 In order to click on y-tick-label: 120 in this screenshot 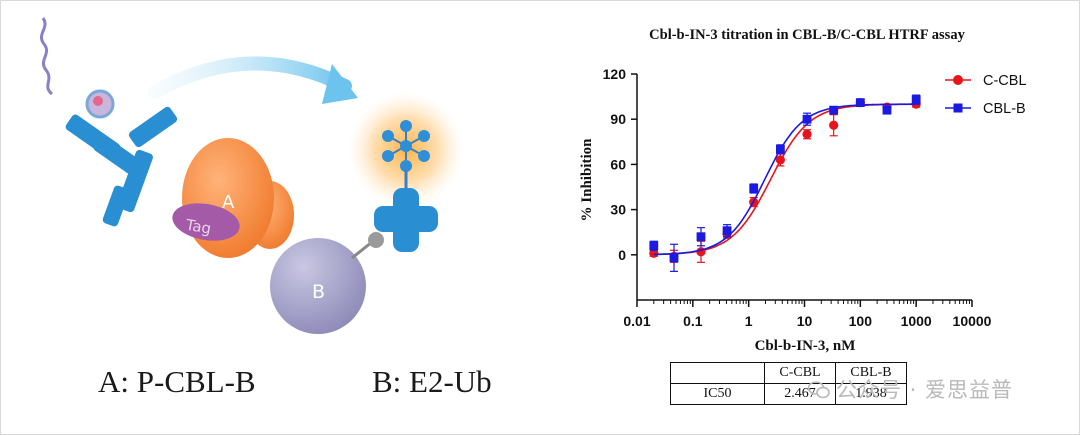, I will do `click(615, 74)`.